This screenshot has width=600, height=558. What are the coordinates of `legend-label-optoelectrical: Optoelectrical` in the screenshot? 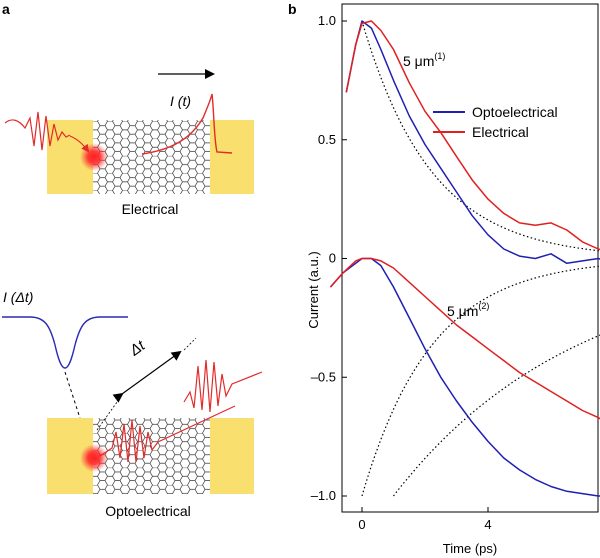 It's located at (515, 112).